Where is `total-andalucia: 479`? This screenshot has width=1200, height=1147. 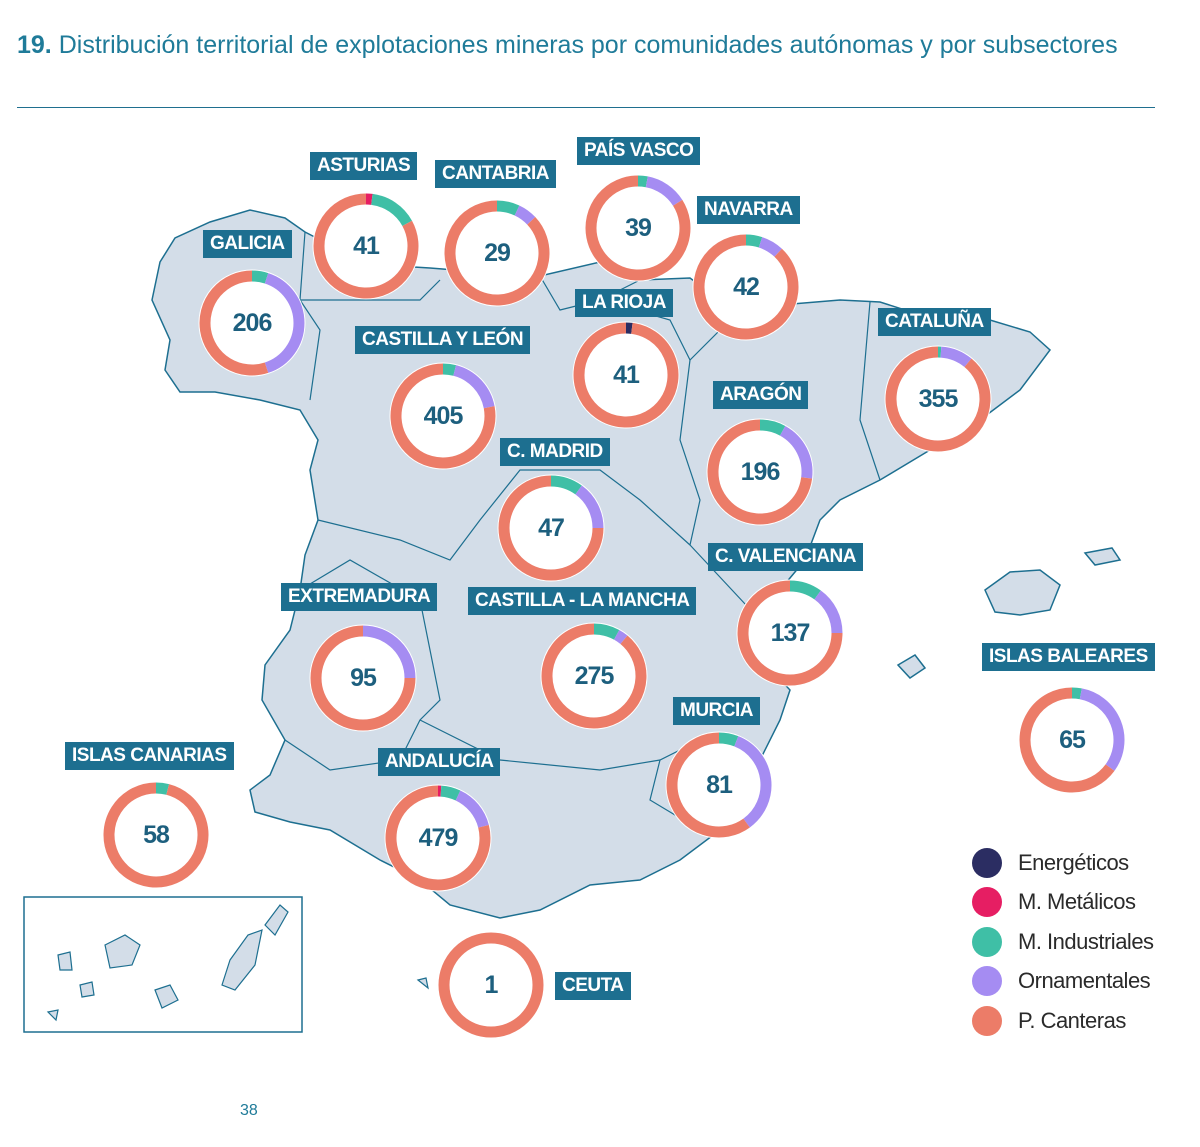
total-andalucia: 479 is located at coordinates (438, 838).